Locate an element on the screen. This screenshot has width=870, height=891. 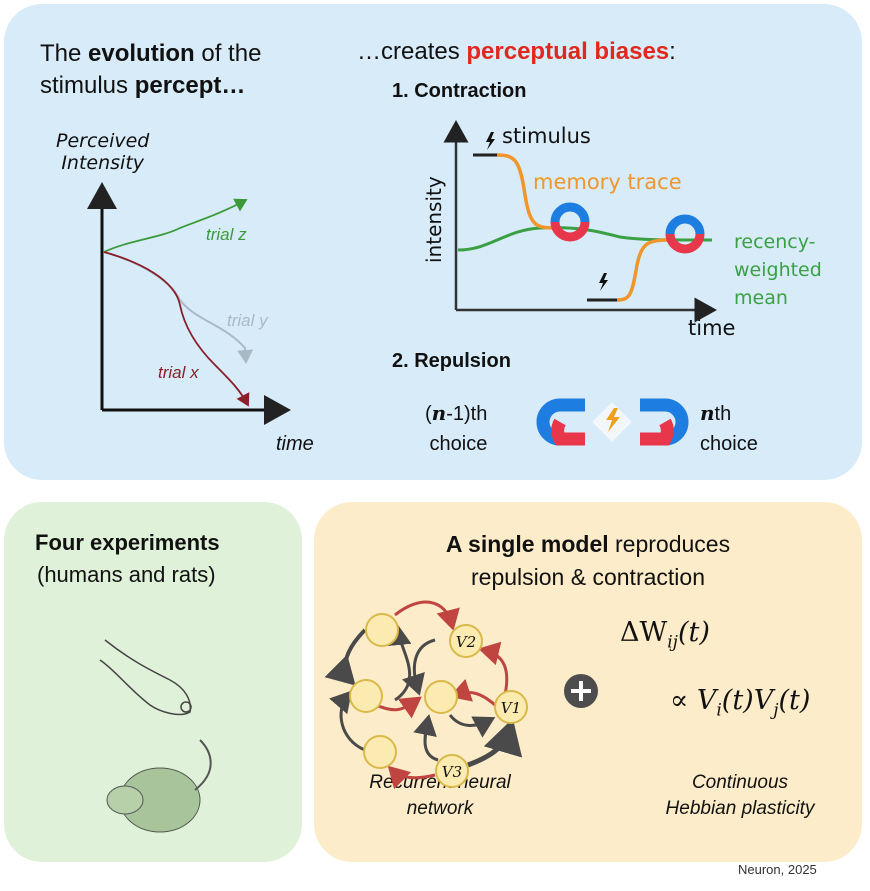
ylabel-line: Intensity is located at coordinates (103, 163).